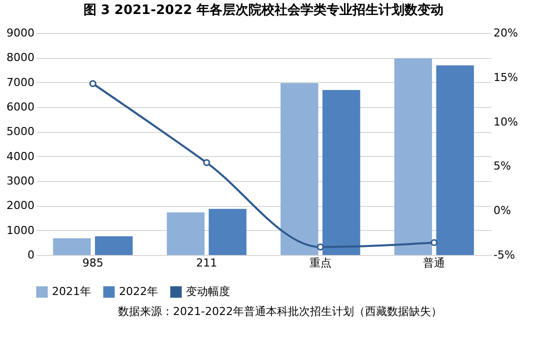  What do you see at coordinates (208, 291) in the screenshot?
I see `legend-label: 变动幅度` at bounding box center [208, 291].